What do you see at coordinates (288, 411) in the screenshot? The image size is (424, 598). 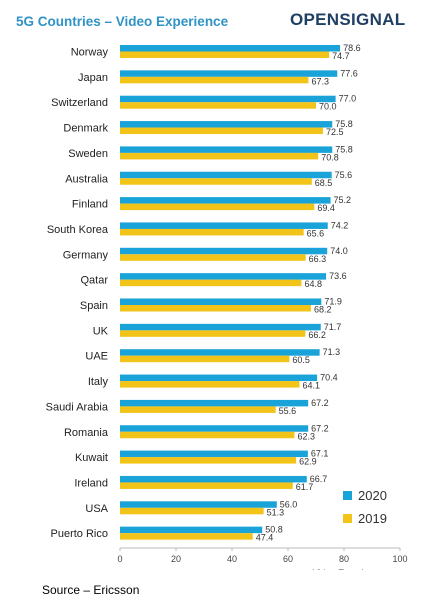 I see `value-label-2019: 55.6` at bounding box center [288, 411].